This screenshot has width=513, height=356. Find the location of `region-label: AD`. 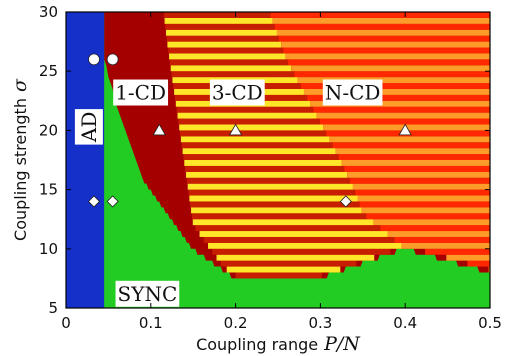

region-label: AD is located at coordinates (88, 127).